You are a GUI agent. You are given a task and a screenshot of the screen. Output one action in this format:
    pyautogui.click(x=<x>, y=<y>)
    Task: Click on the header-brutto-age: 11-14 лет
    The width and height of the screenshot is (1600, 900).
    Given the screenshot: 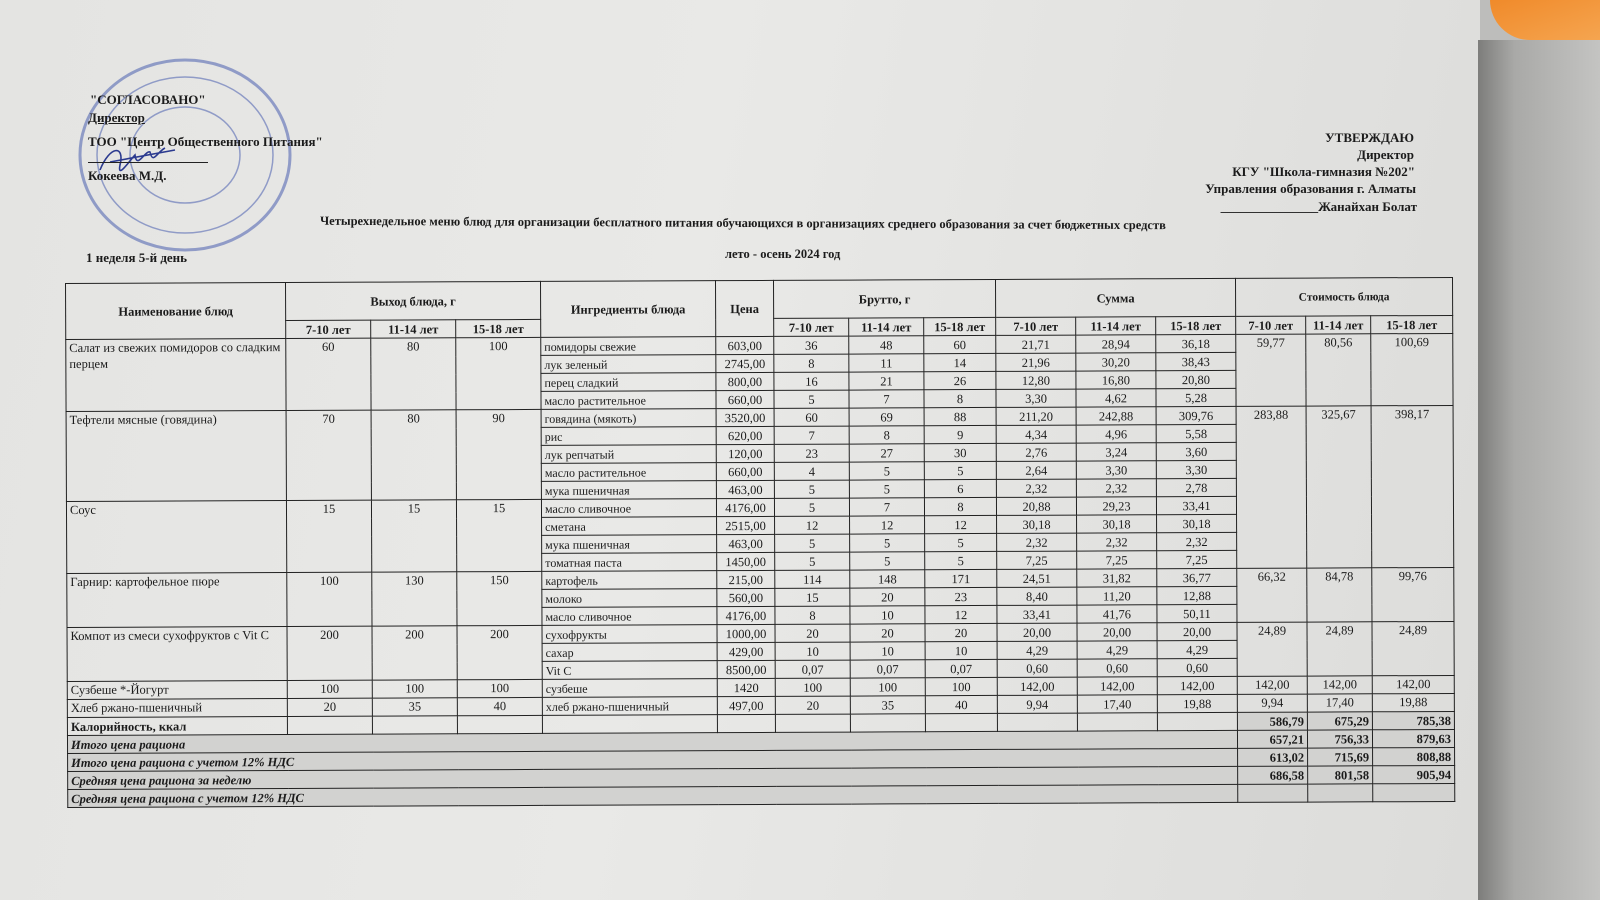 What is the action you would take?
    pyautogui.click(x=886, y=327)
    